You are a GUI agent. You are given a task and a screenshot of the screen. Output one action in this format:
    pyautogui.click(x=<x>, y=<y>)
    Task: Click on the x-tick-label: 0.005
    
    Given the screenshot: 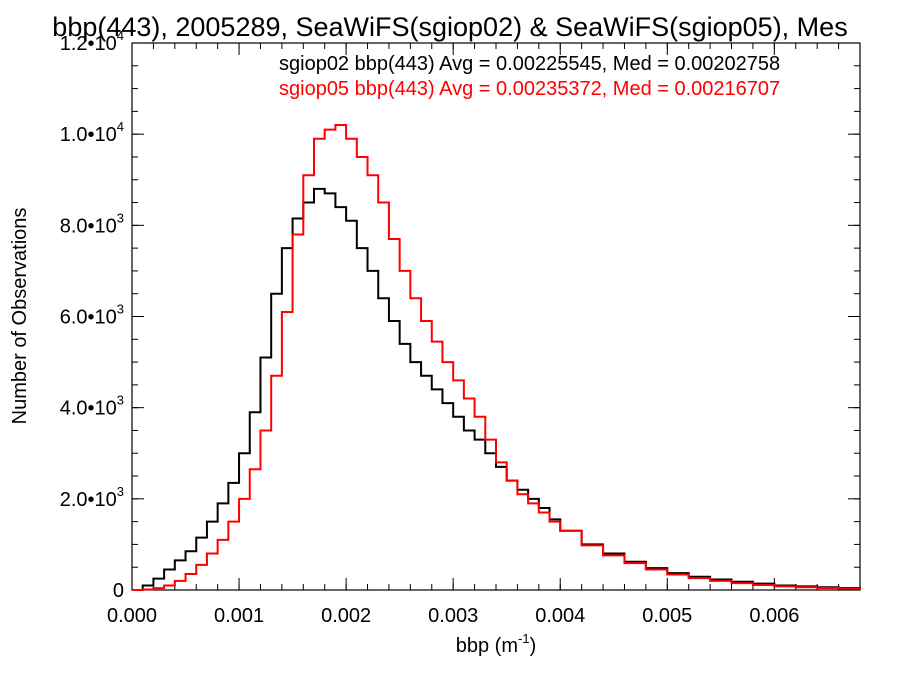 What is the action you would take?
    pyautogui.click(x=667, y=616)
    